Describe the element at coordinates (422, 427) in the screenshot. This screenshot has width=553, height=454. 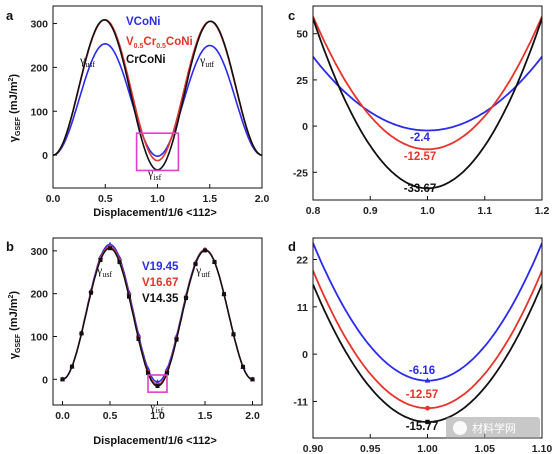
I see `min-label-d-black: -15.77` at that location.